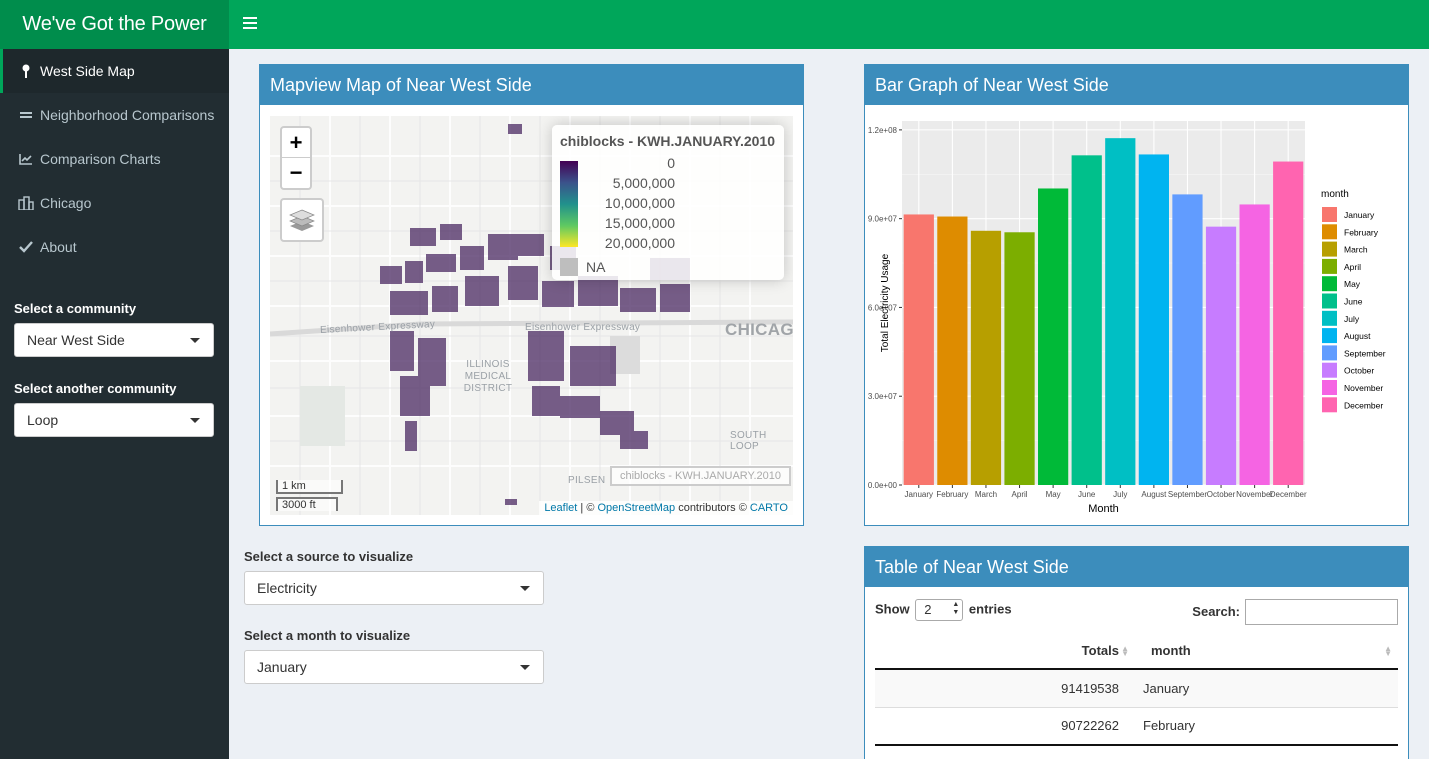 The height and width of the screenshot is (759, 1429). Describe the element at coordinates (250, 24) in the screenshot. I see `sidebar-toggle-icon` at that location.